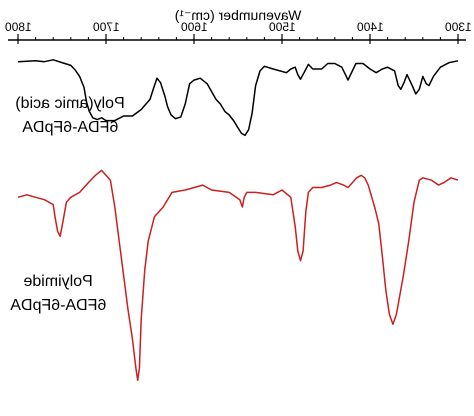 The width and height of the screenshot is (474, 416). What do you see at coordinates (57, 281) in the screenshot?
I see `series-label: Polyimide` at bounding box center [57, 281].